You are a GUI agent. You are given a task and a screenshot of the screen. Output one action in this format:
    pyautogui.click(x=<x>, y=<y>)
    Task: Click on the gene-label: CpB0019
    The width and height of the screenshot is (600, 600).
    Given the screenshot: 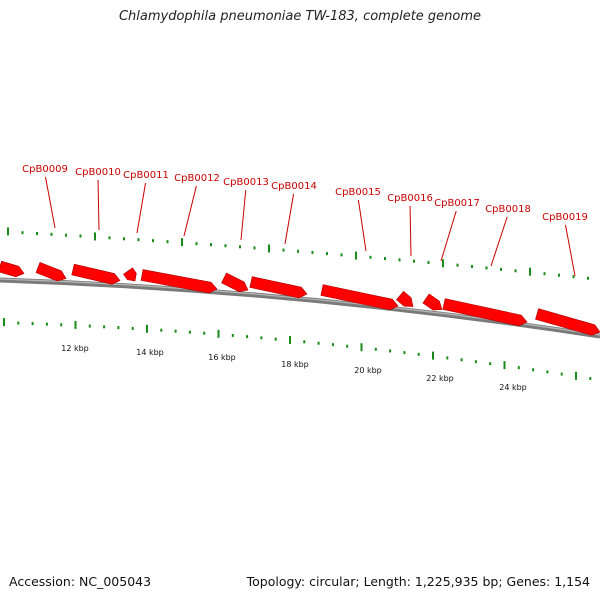 What is the action you would take?
    pyautogui.click(x=565, y=217)
    